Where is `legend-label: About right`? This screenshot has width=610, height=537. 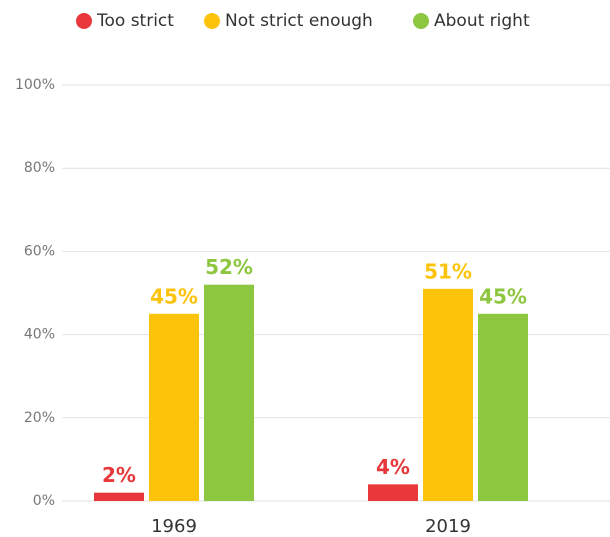 legend-label: About right is located at coordinates (482, 21).